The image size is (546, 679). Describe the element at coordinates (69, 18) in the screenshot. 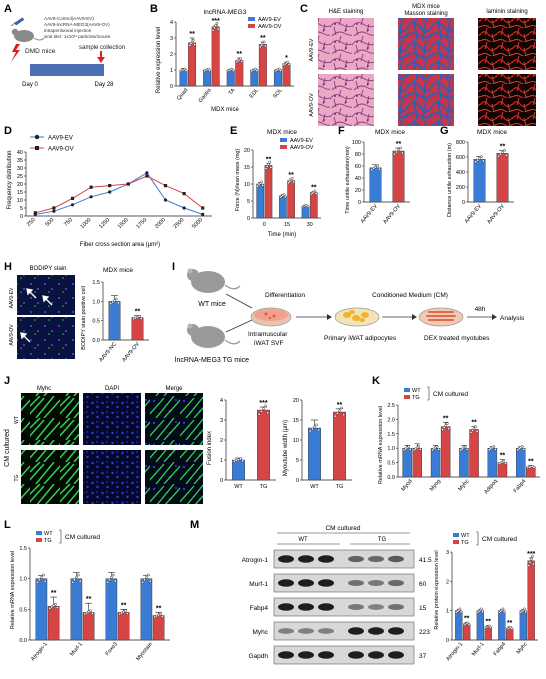

I see `panel-a-design-1: AAV9-Control(AAV9-EV)` at that location.